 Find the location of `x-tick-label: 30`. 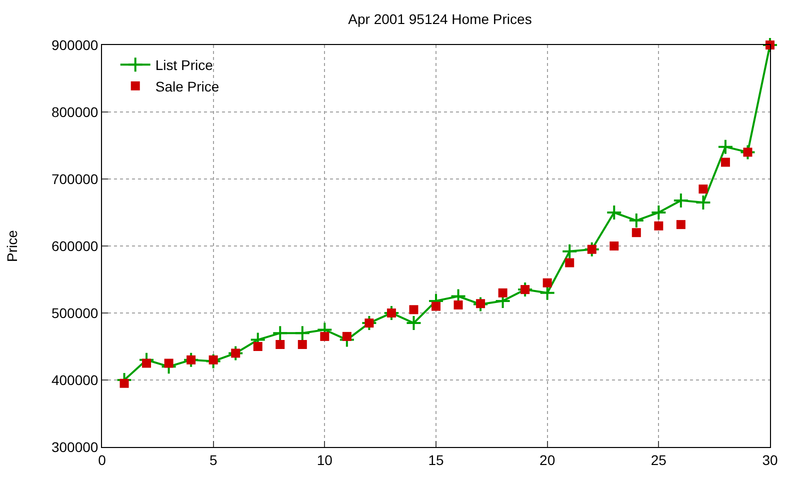

x-tick-label: 30 is located at coordinates (770, 460).